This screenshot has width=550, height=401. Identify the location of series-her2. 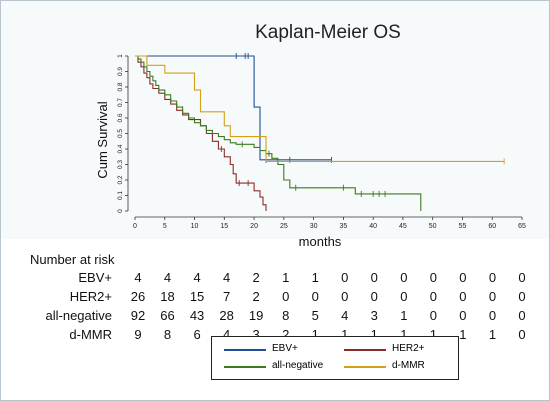
(201, 133).